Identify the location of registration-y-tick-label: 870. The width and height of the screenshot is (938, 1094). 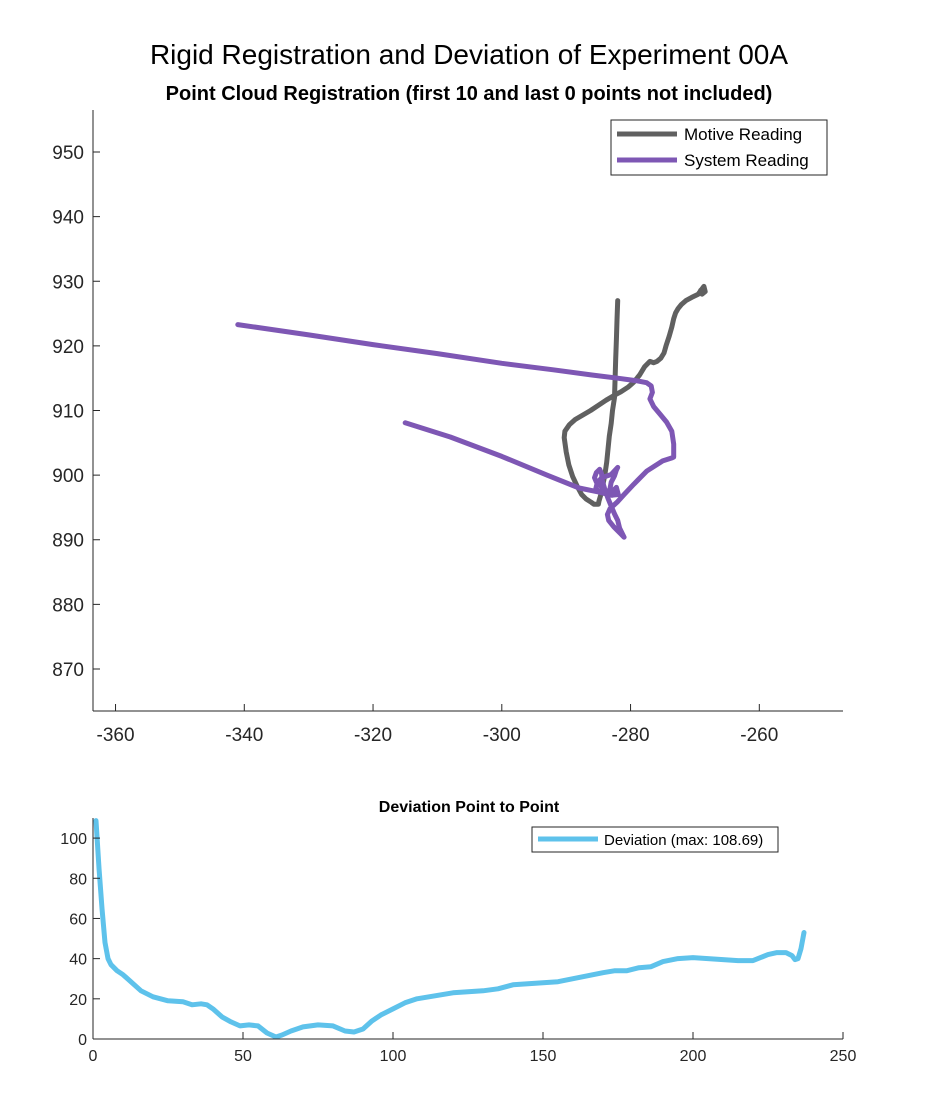
(68, 670).